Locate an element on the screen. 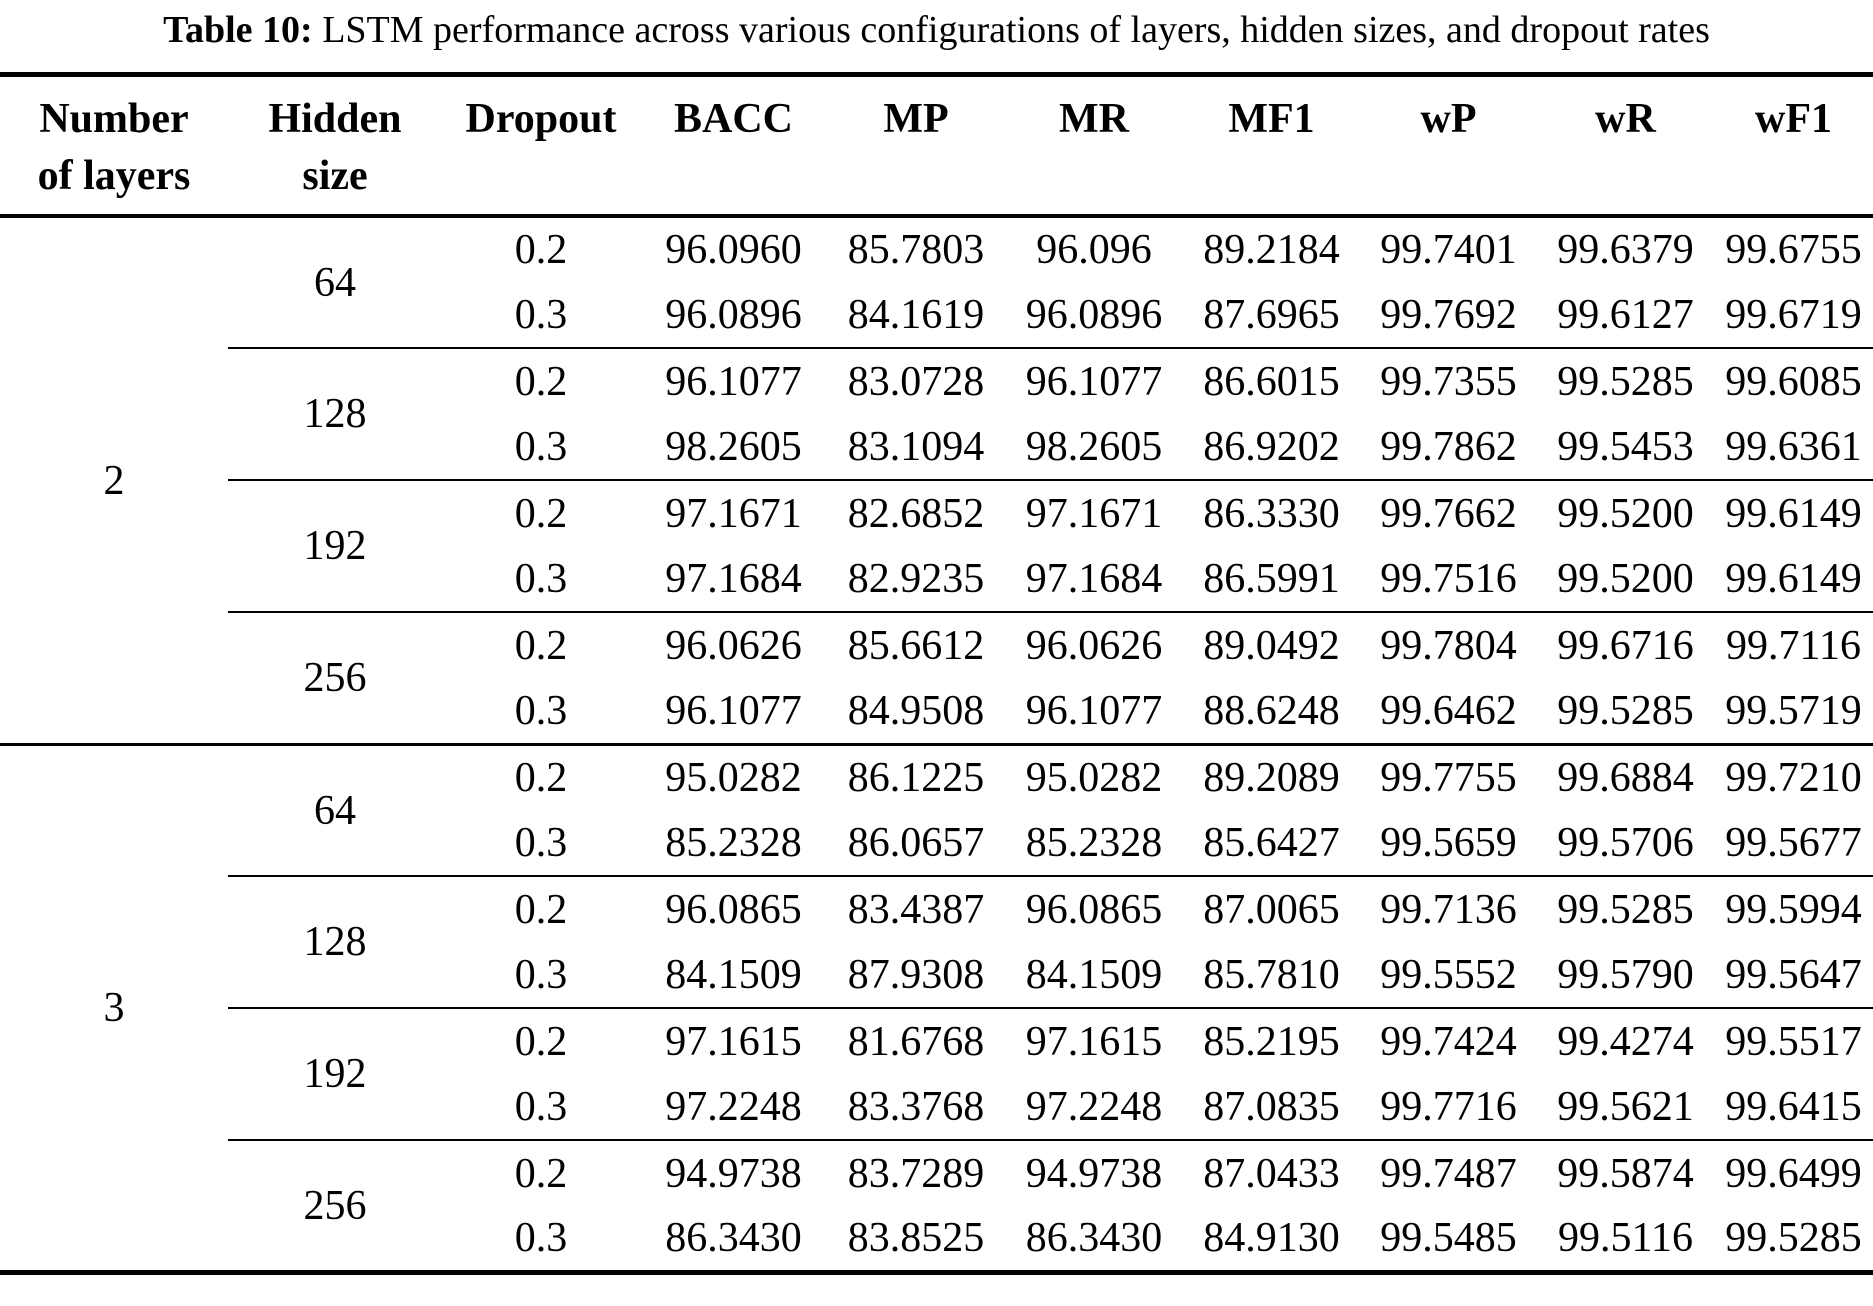 This screenshot has width=1873, height=1306. mr-cell: 86.3430 is located at coordinates (1094, 1240).